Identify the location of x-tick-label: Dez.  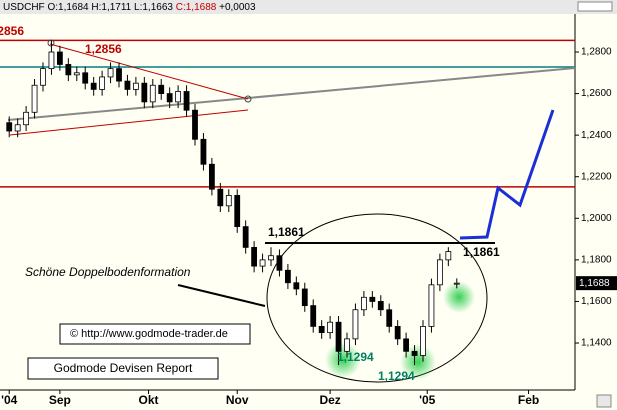
(329, 400).